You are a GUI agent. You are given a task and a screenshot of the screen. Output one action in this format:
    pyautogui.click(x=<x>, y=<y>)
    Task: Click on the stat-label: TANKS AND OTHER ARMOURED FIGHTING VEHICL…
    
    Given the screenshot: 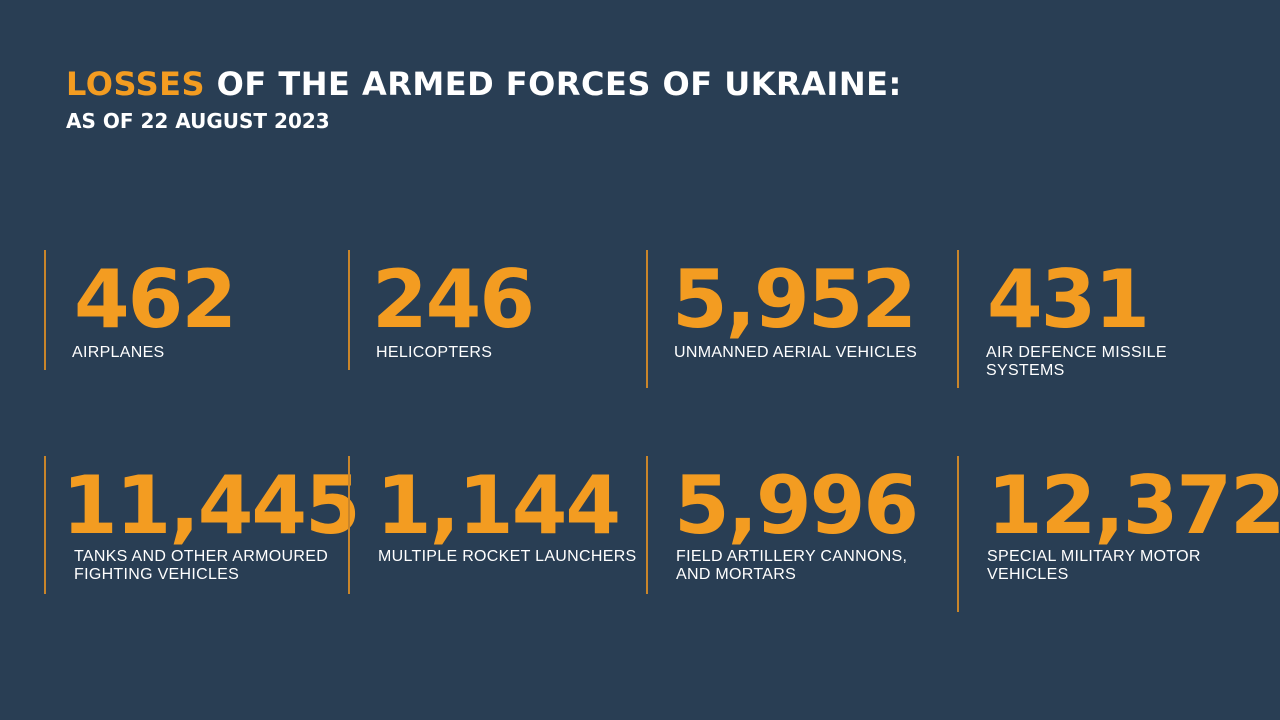 What is the action you would take?
    pyautogui.click(x=201, y=565)
    